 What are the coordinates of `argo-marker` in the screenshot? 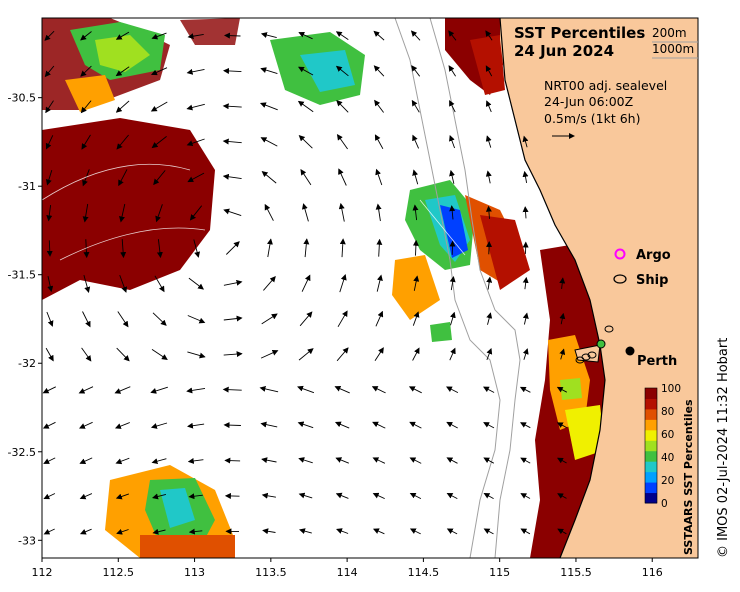 It's located at (620, 254).